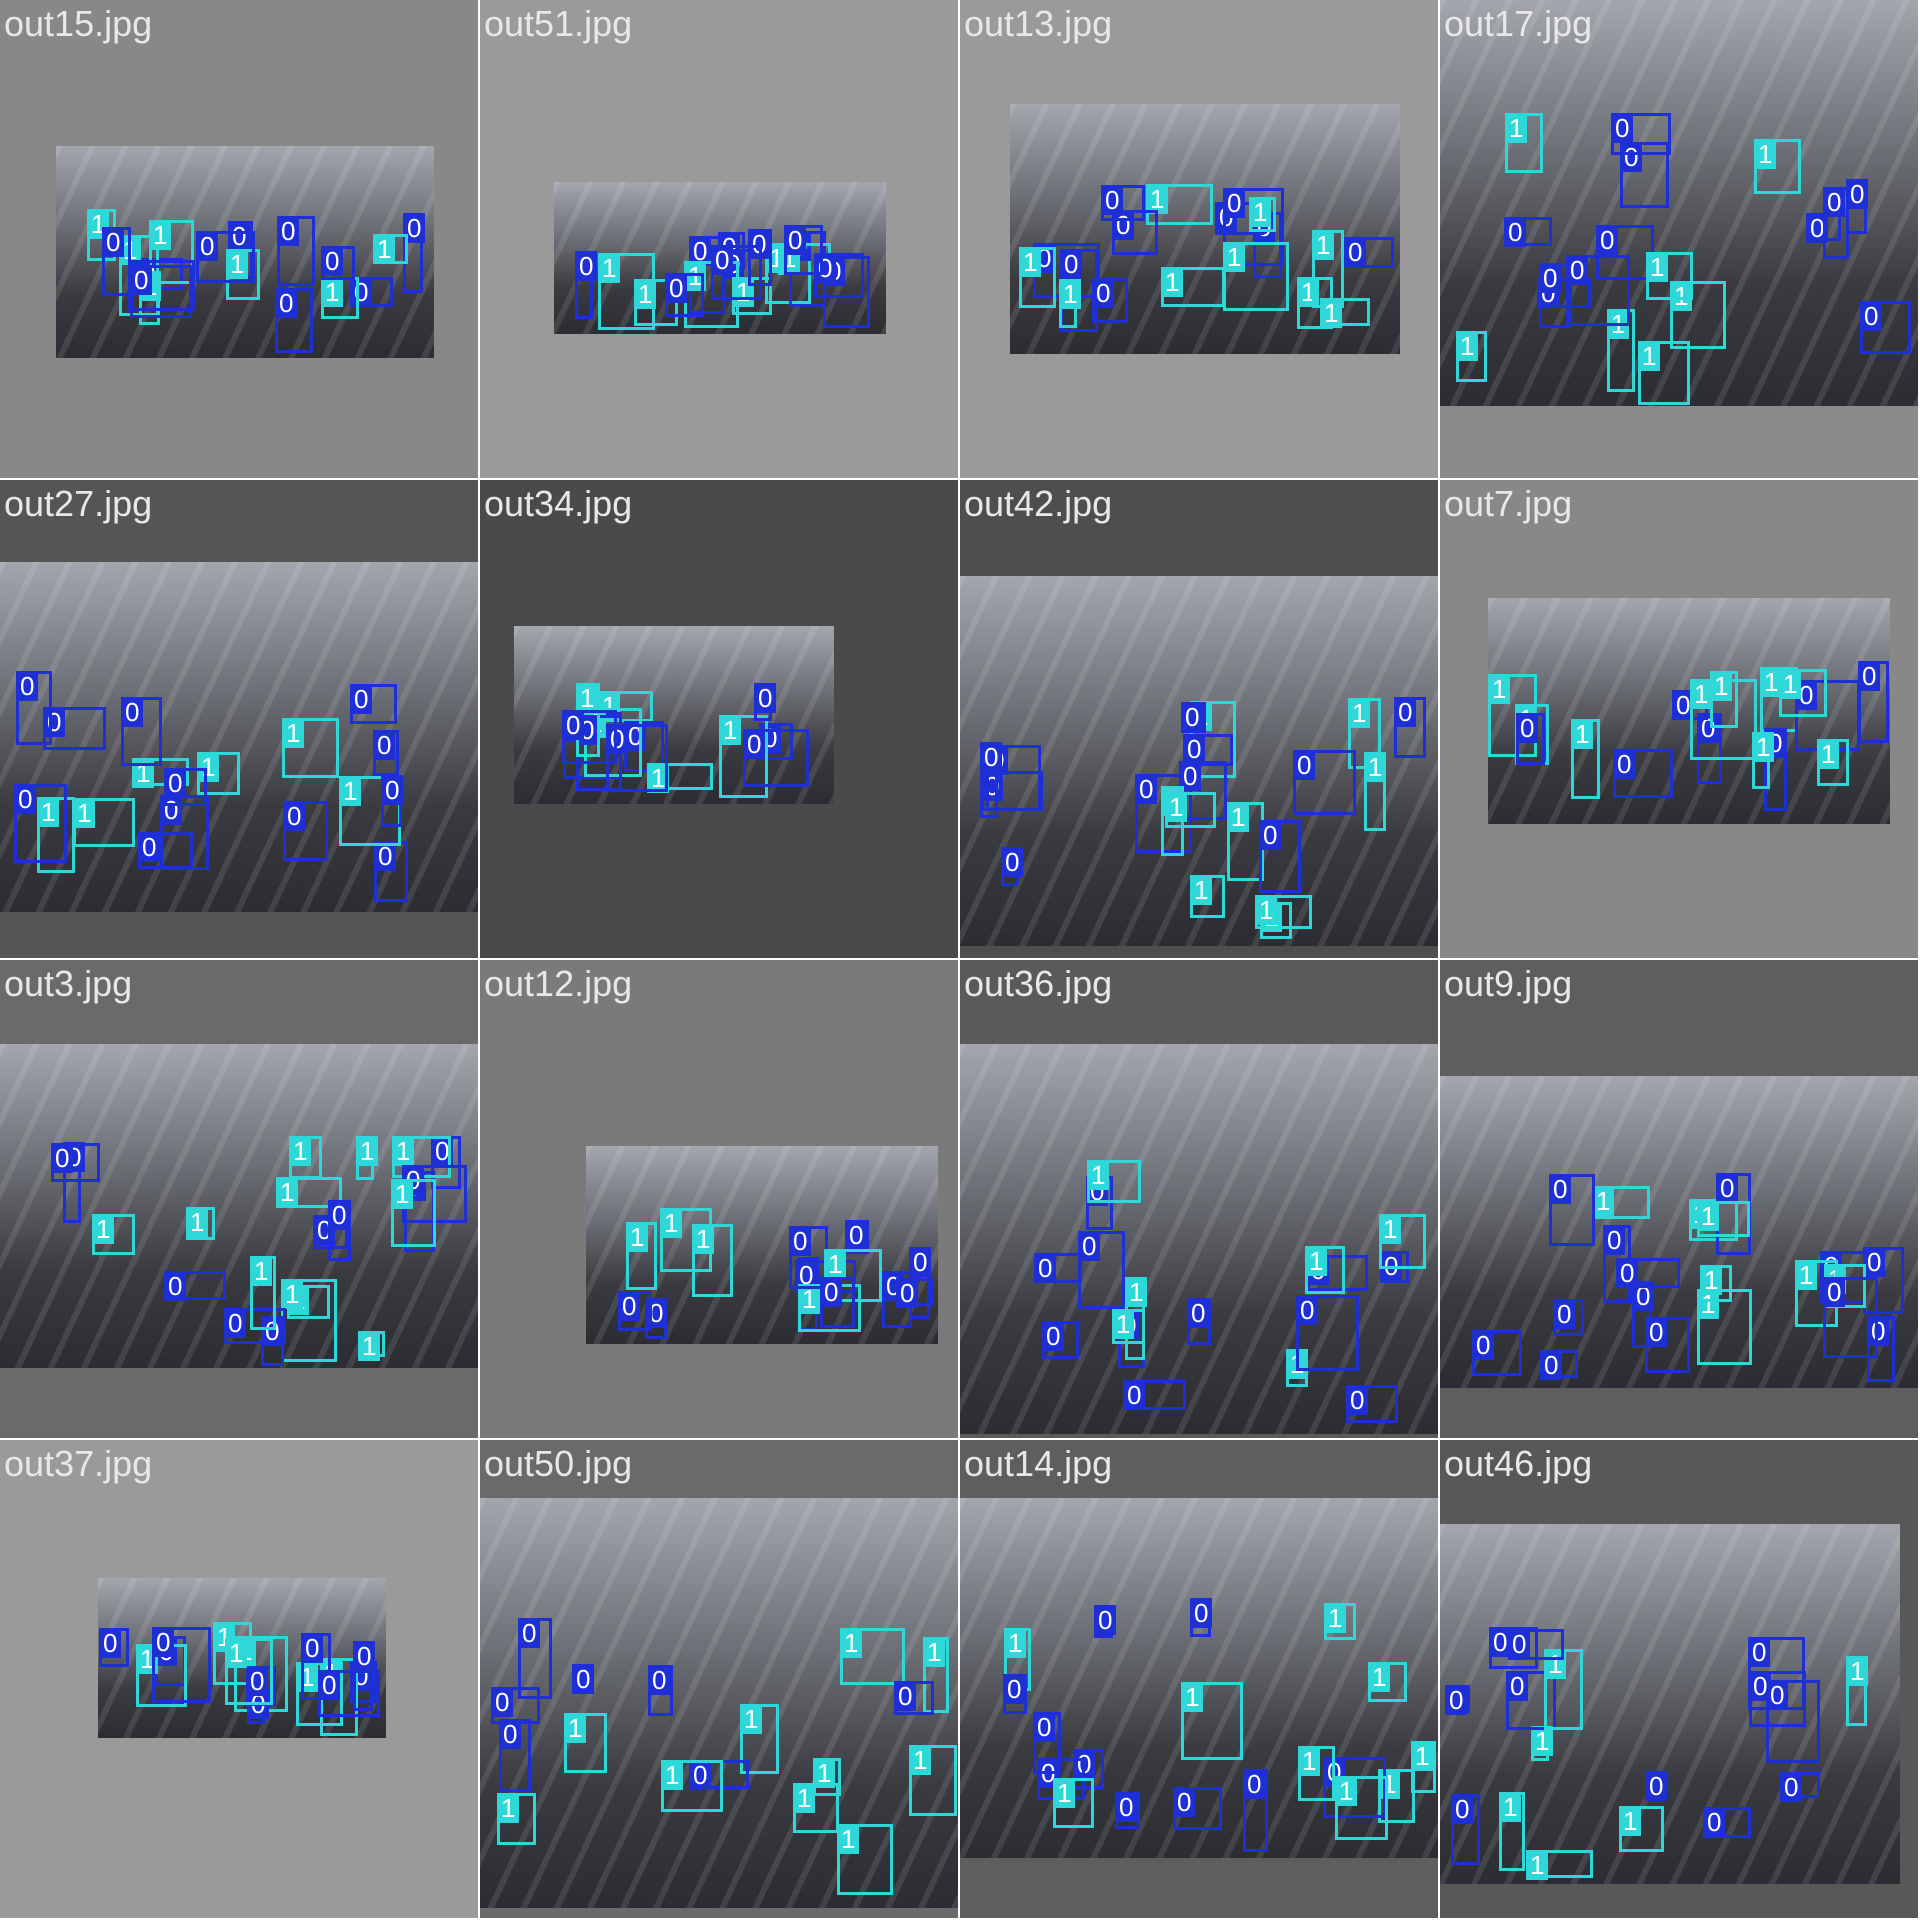  Describe the element at coordinates (1518, 1463) in the screenshot. I see `tile-filename: out46.jpg` at that location.